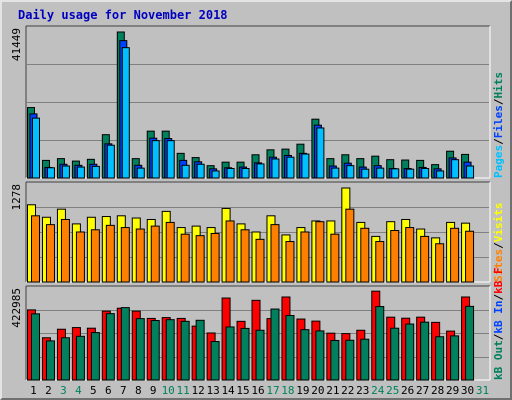 Image resolution: width=512 pixels, height=400 pixels. I want to click on legend-1: Pages/Files/Hits, so click(498, 125).